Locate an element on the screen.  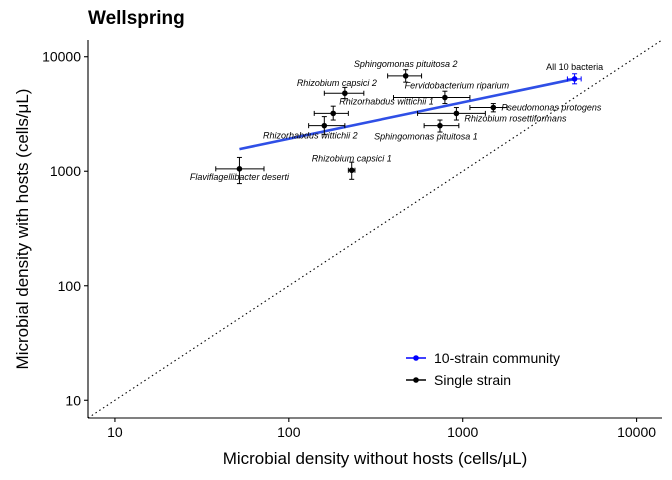
x-tick-label: 10 is located at coordinates (115, 432).